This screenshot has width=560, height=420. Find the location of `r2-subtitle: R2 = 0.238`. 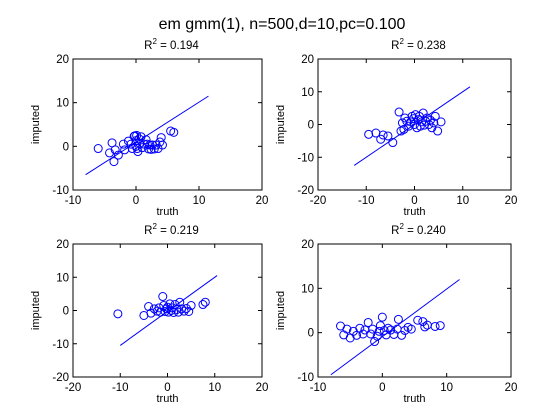

r2-subtitle: R2 = 0.238 is located at coordinates (418, 44).